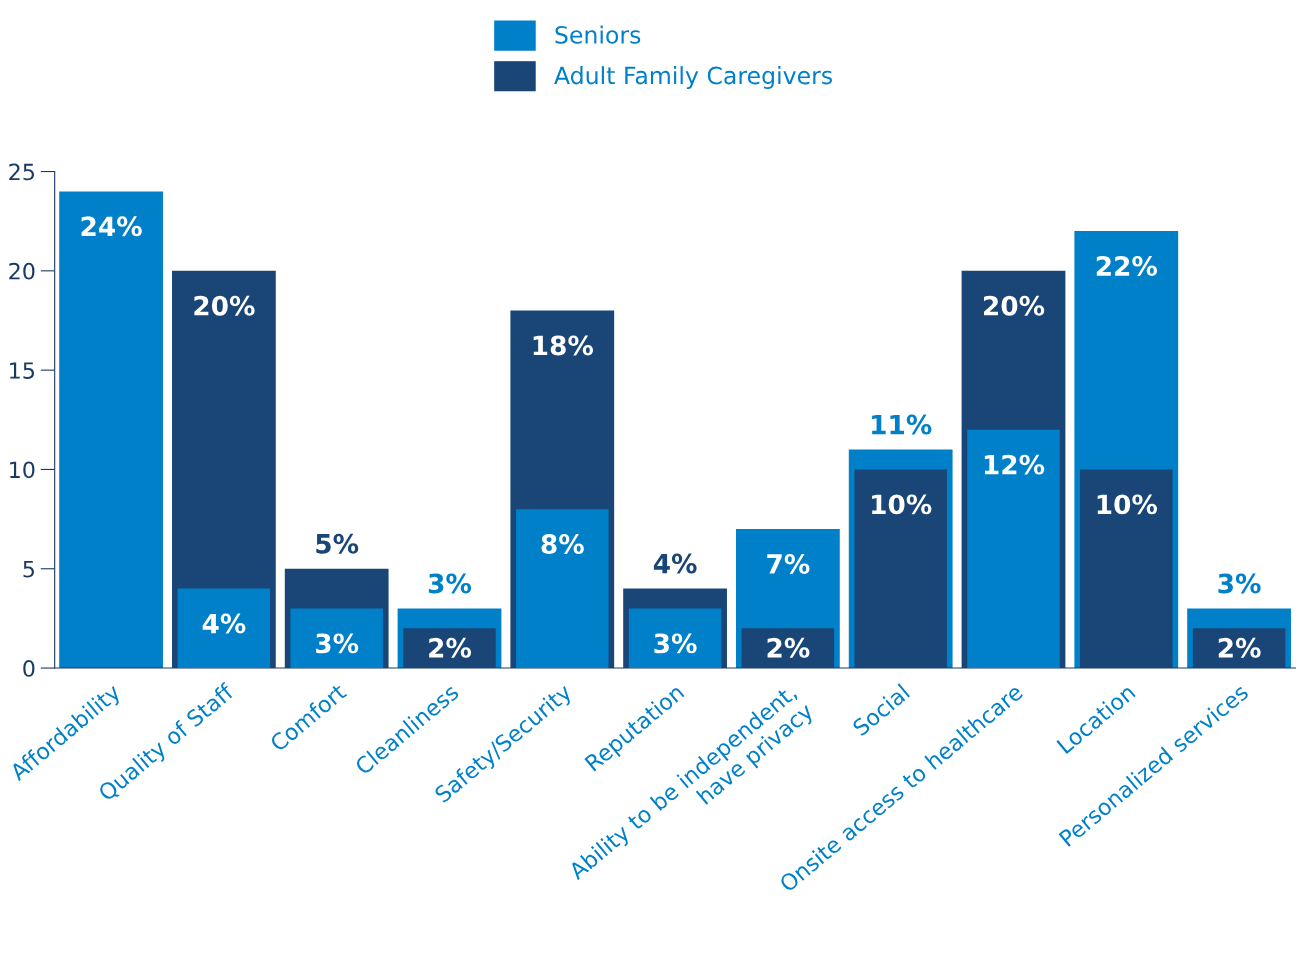 This screenshot has height=953, width=1302. I want to click on data-label: 24%, so click(111, 226).